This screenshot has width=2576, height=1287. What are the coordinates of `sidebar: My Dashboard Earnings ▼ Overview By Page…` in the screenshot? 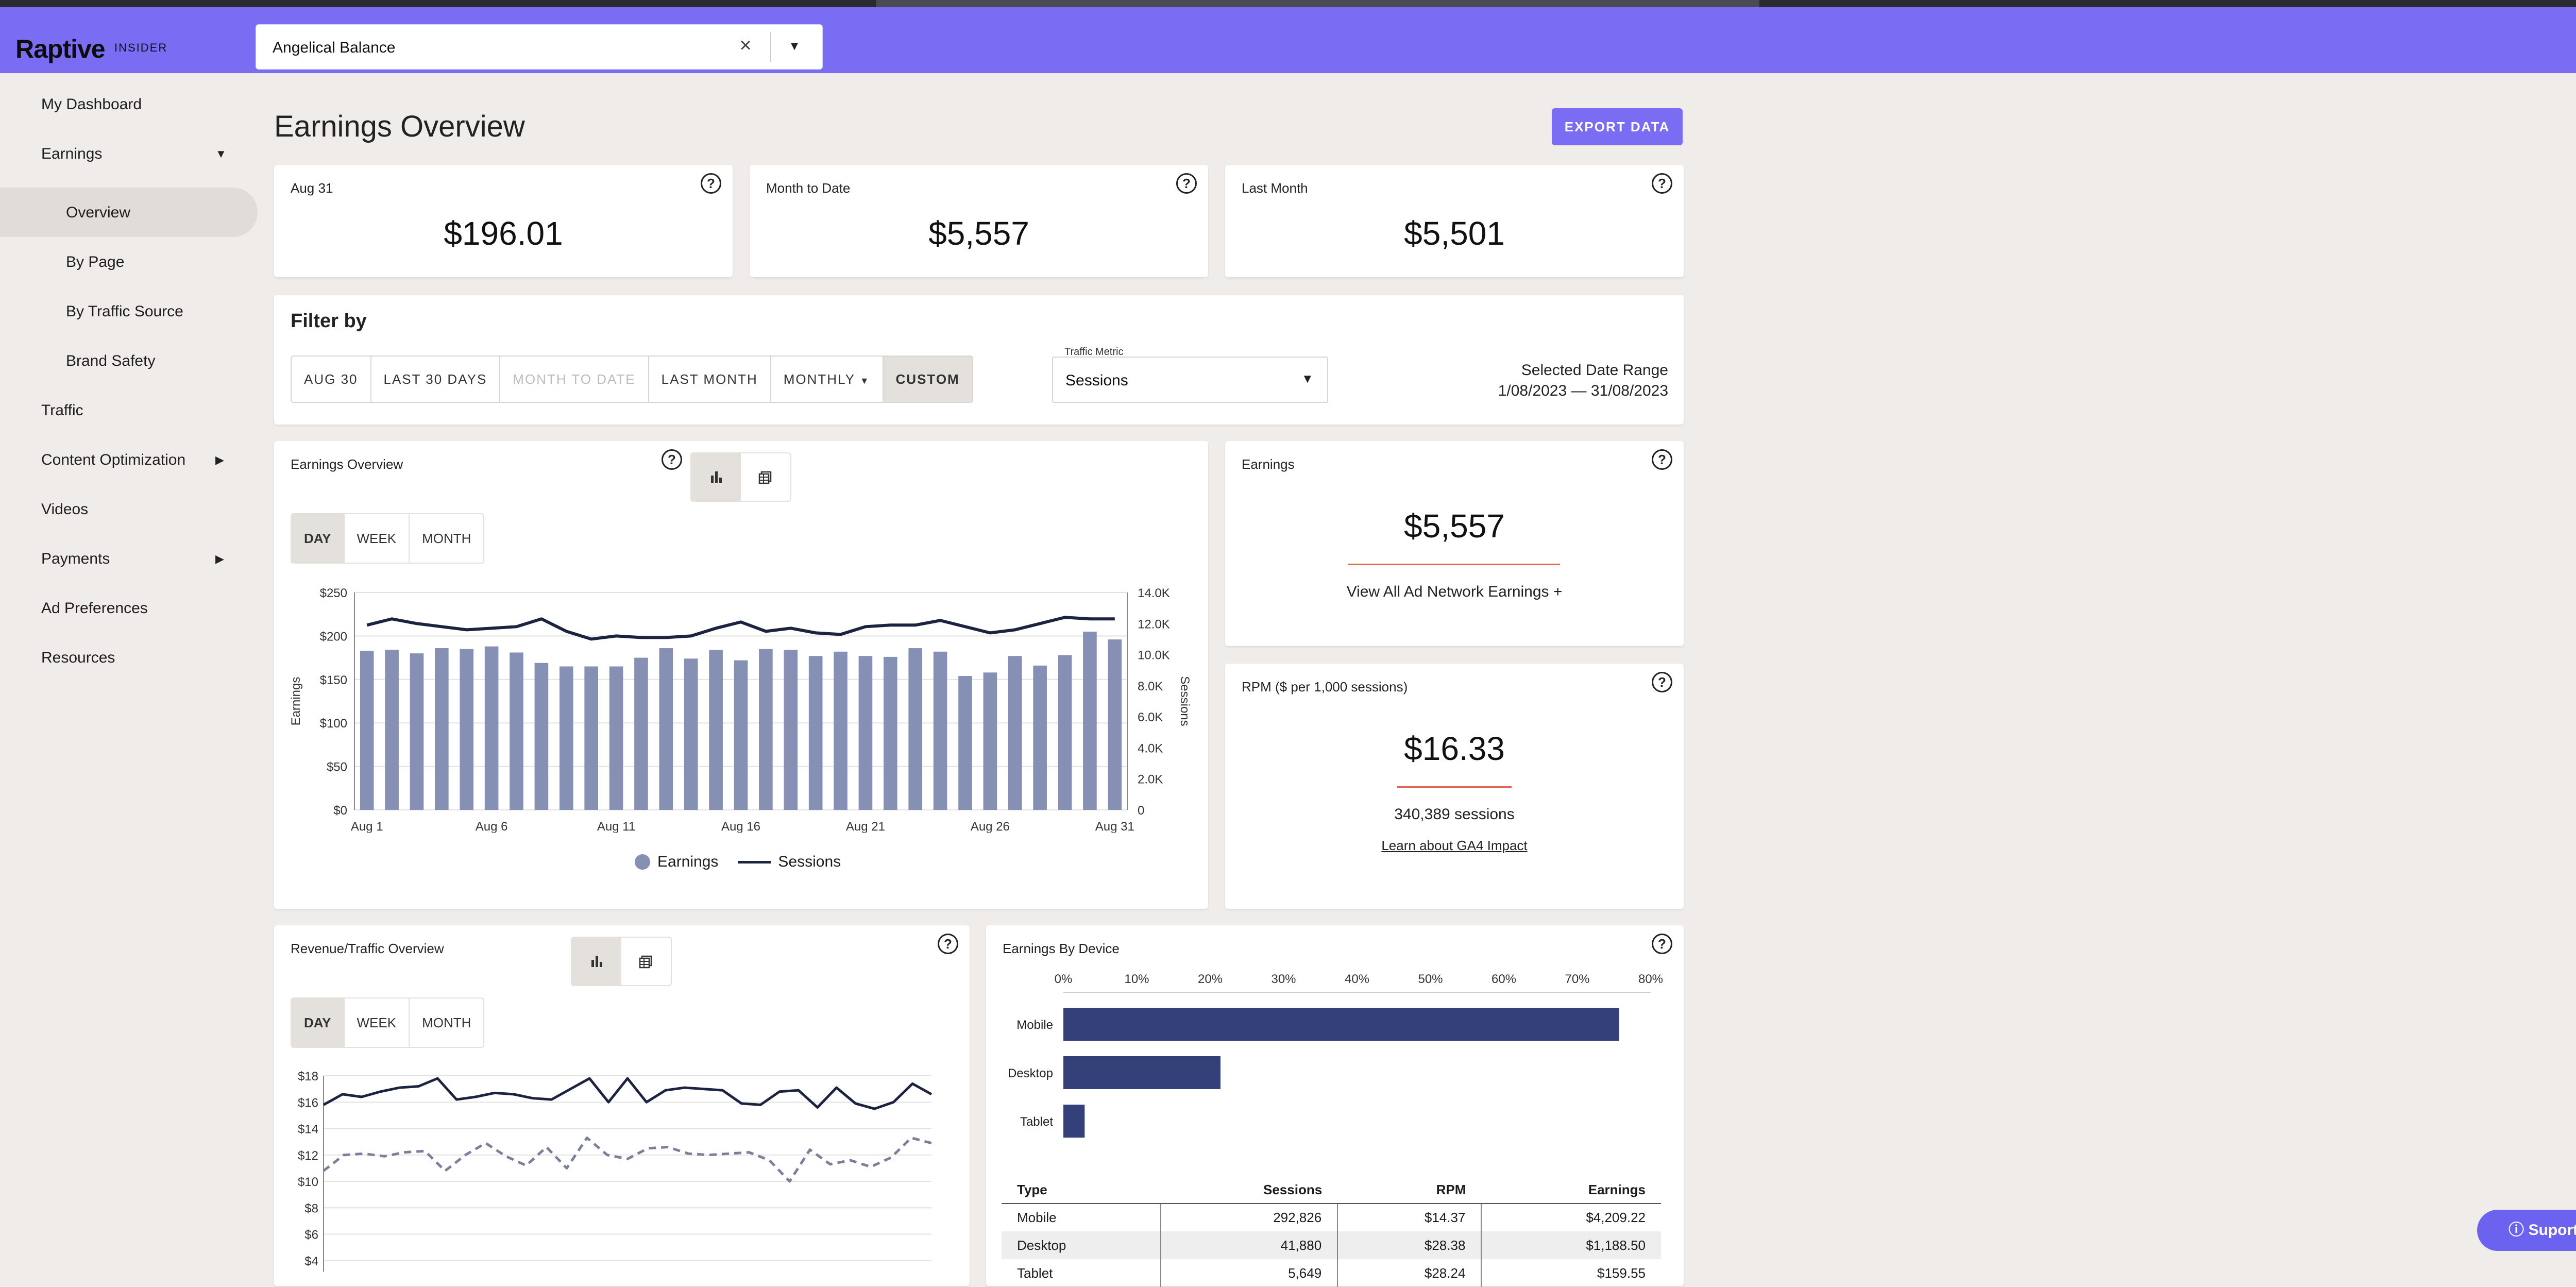 It's located at (131, 672).